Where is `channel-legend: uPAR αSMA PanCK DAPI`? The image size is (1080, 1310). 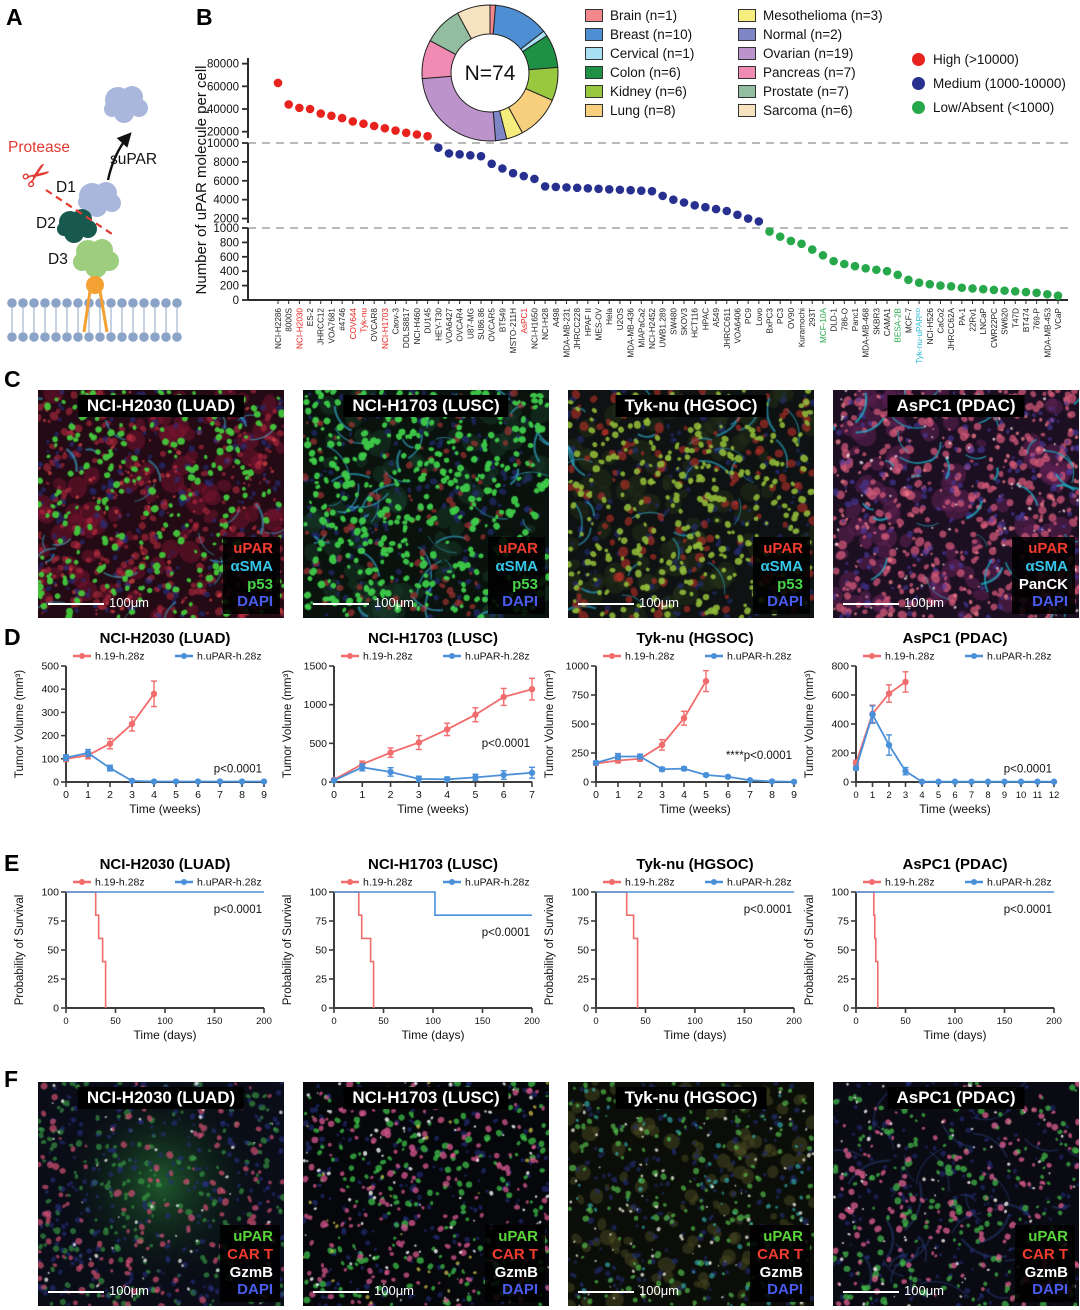
channel-legend: uPAR αSMA PanCK DAPI is located at coordinates (1043, 575).